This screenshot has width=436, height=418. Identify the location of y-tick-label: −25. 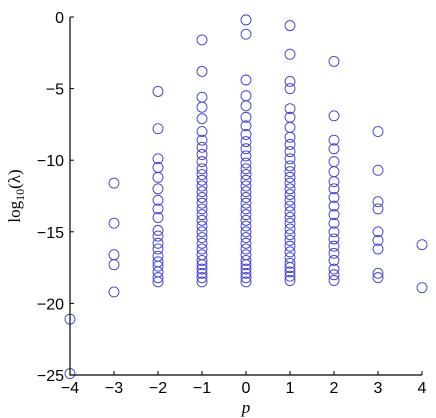
(50, 376).